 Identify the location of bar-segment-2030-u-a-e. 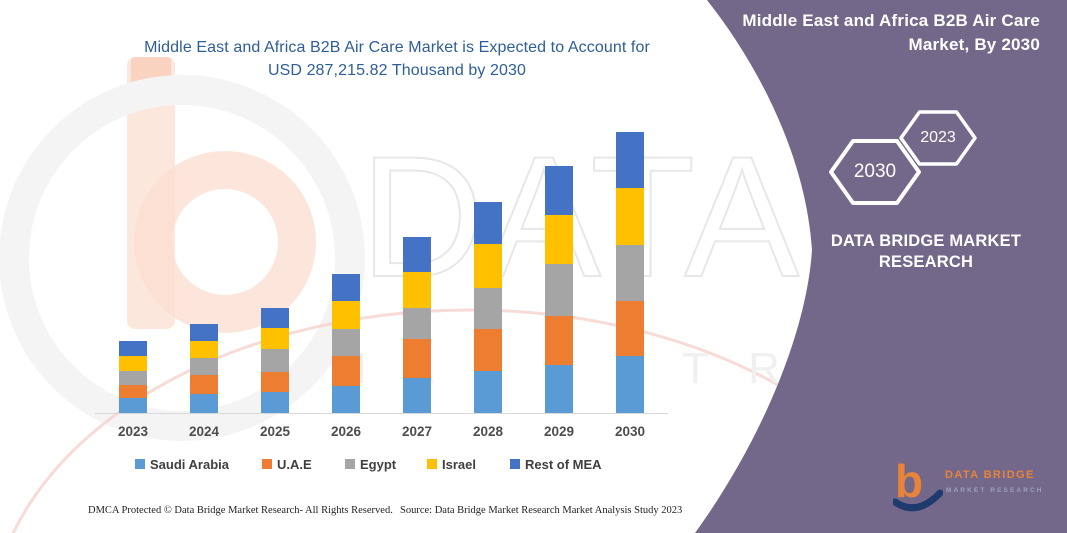
(630, 328).